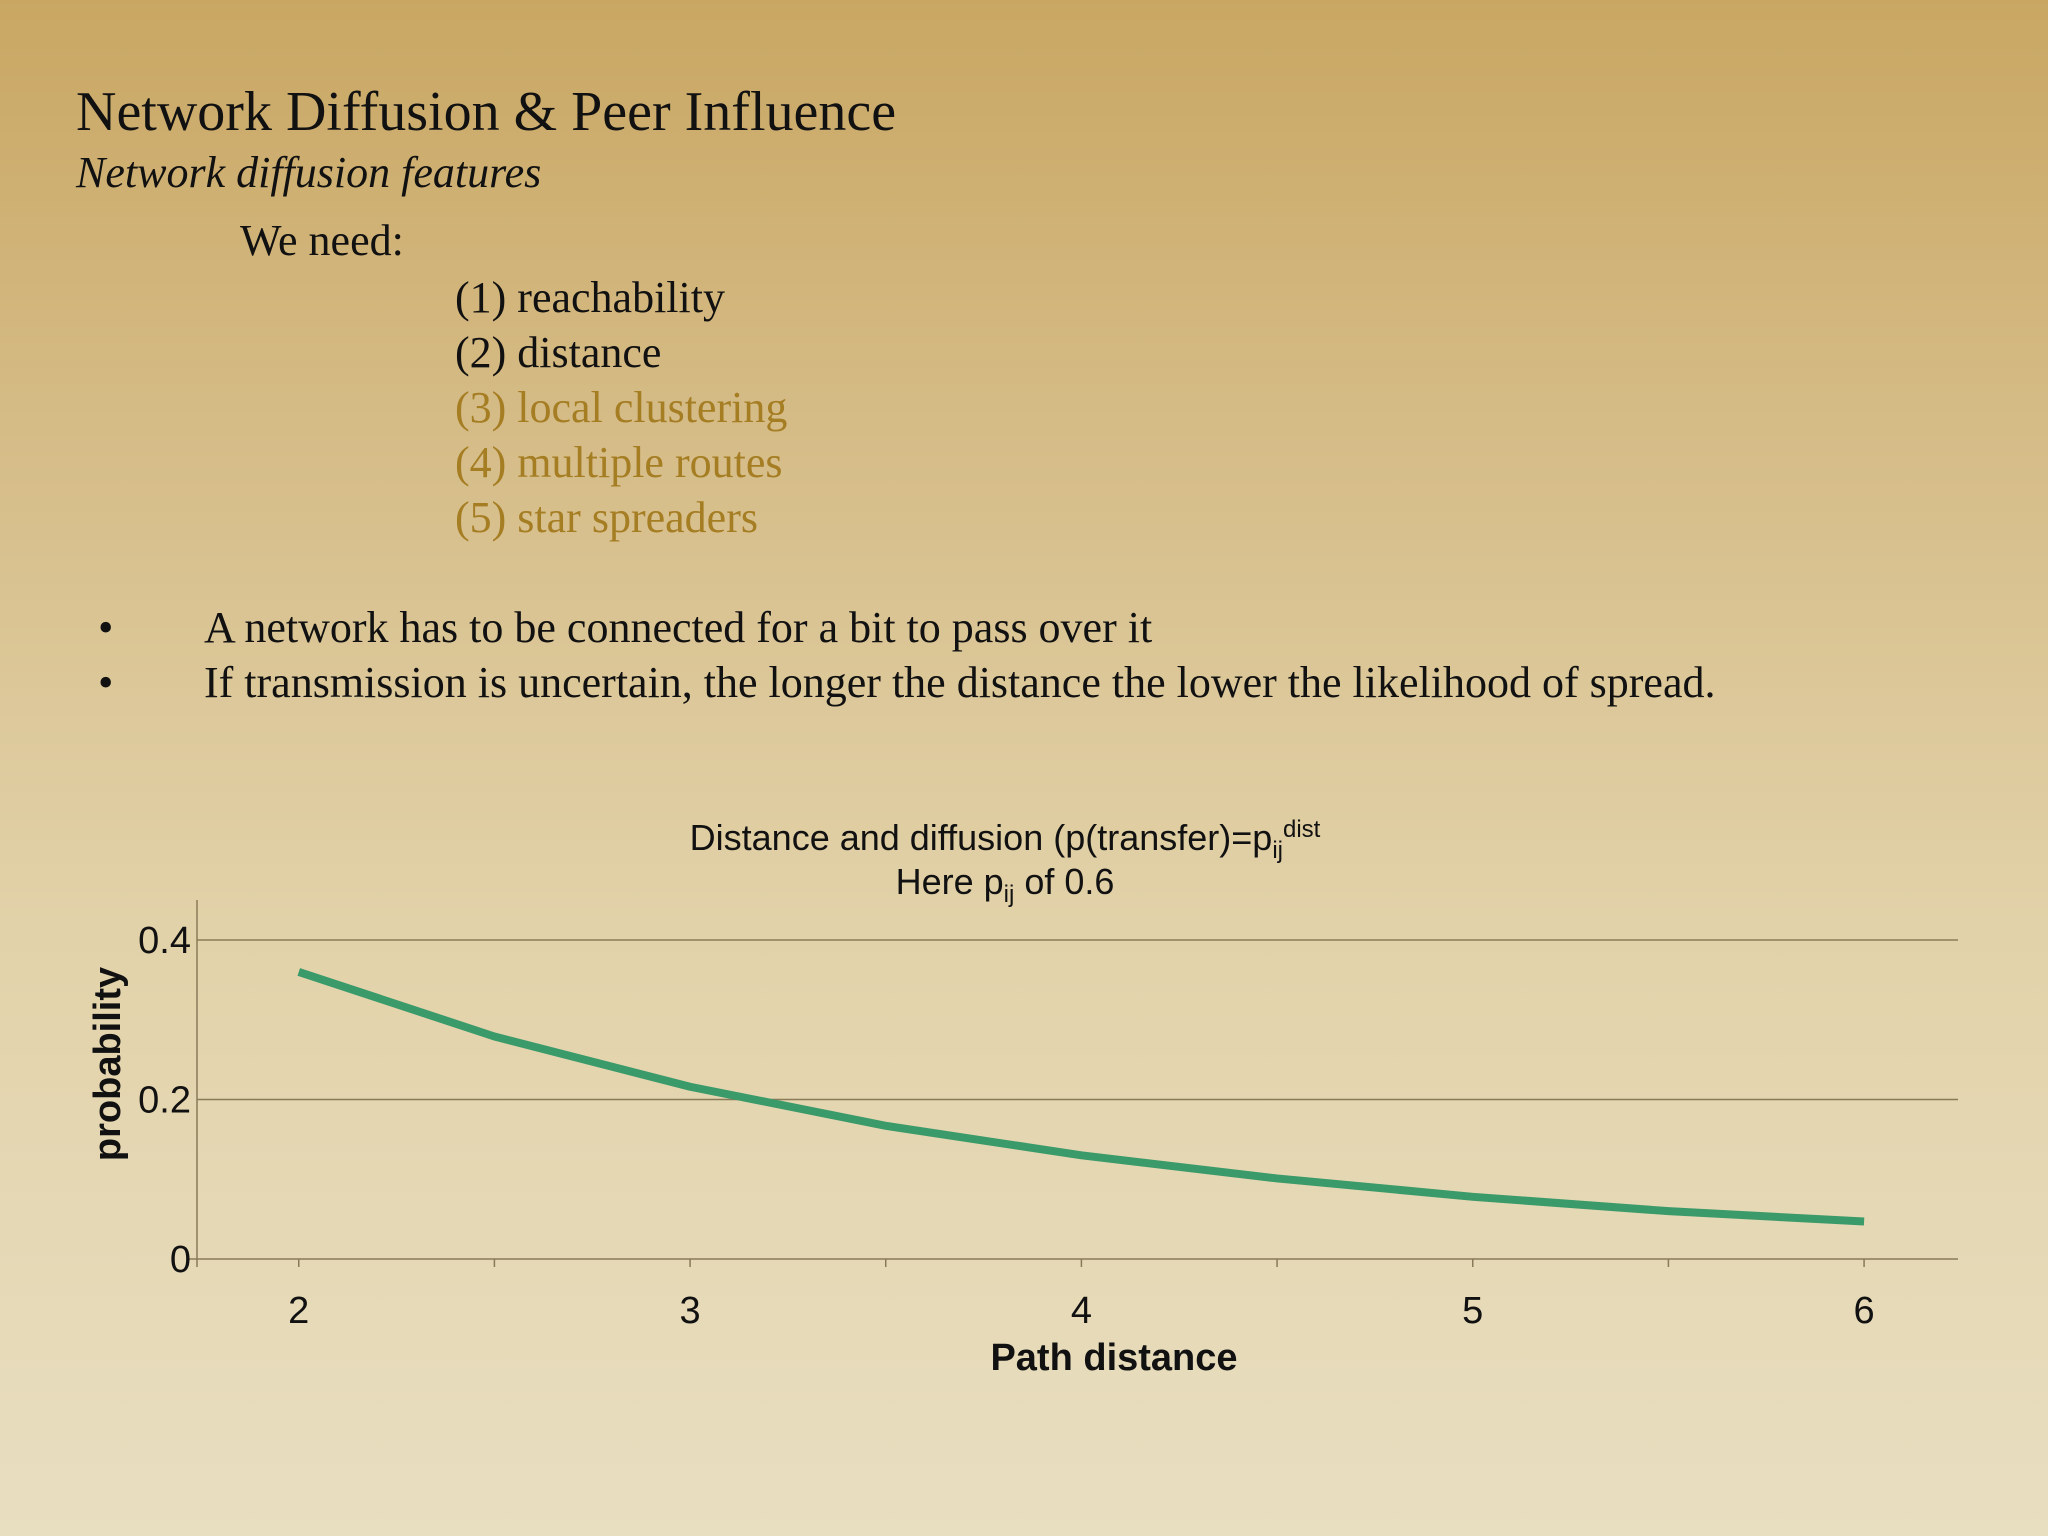 This screenshot has height=1536, width=2048. I want to click on need-item: (5) star spreaders, so click(606, 517).